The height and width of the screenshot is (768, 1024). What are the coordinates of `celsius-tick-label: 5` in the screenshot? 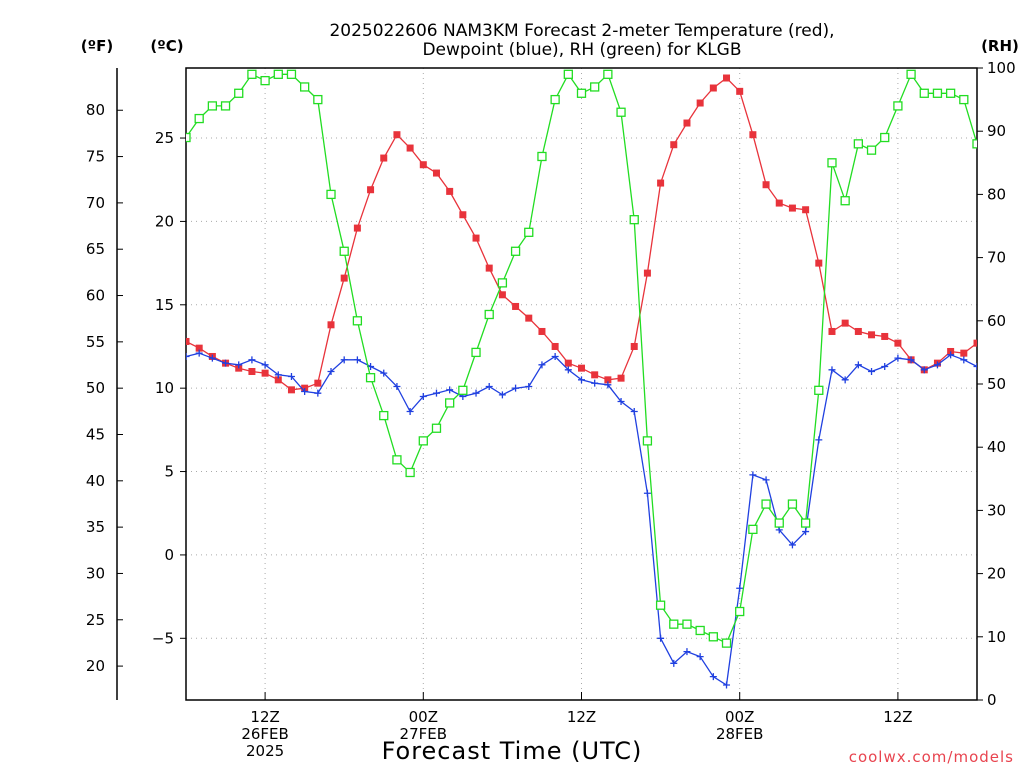 It's located at (169, 472).